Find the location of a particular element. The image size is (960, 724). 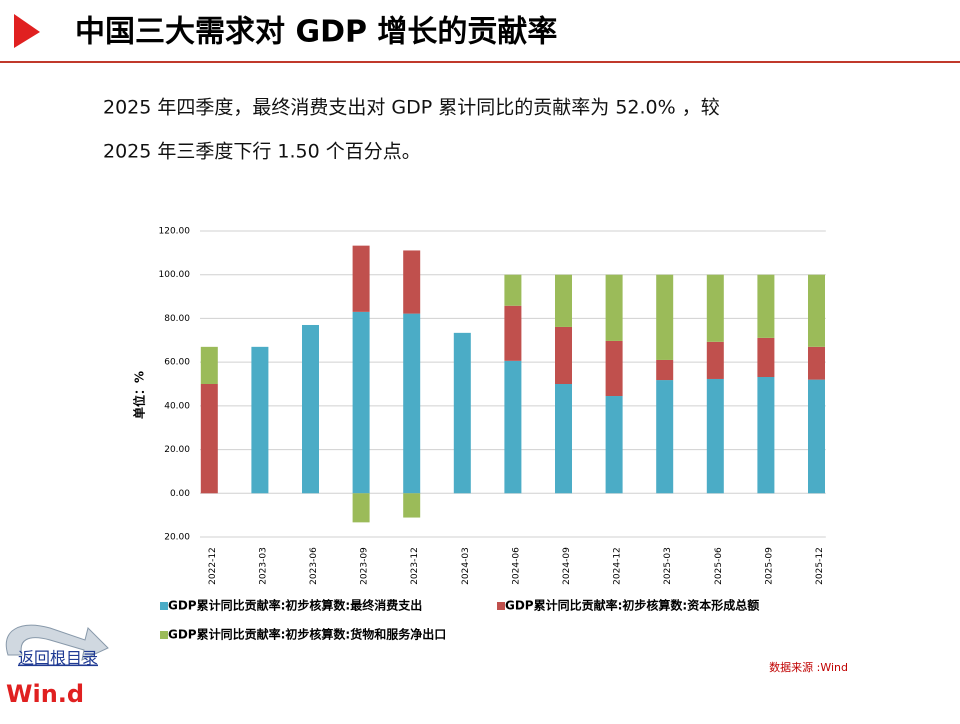

x-tick-label: 2025-12 is located at coordinates (820, 566).